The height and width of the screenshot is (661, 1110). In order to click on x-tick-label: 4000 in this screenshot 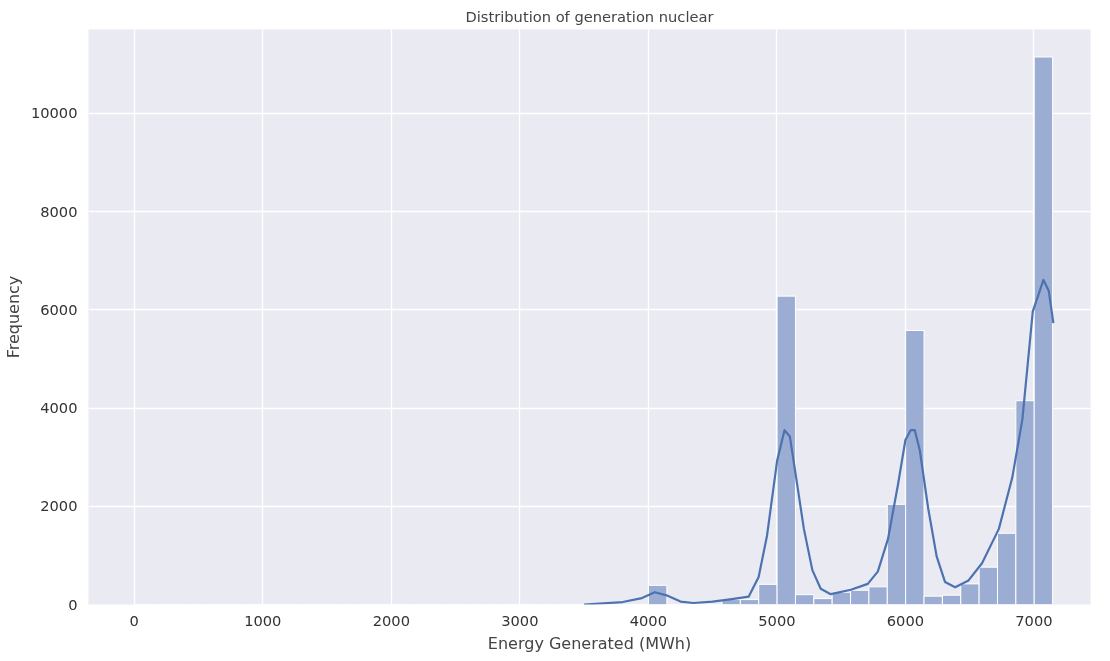, I will do `click(648, 620)`.